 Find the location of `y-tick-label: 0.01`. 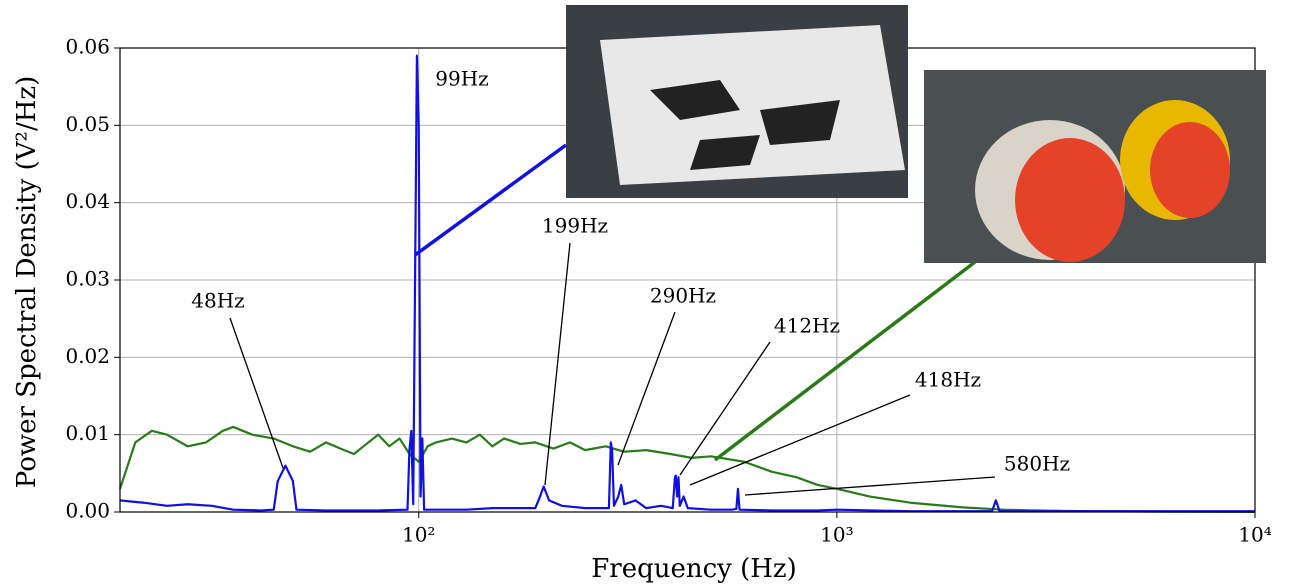

y-tick-label: 0.01 is located at coordinates (87, 433).